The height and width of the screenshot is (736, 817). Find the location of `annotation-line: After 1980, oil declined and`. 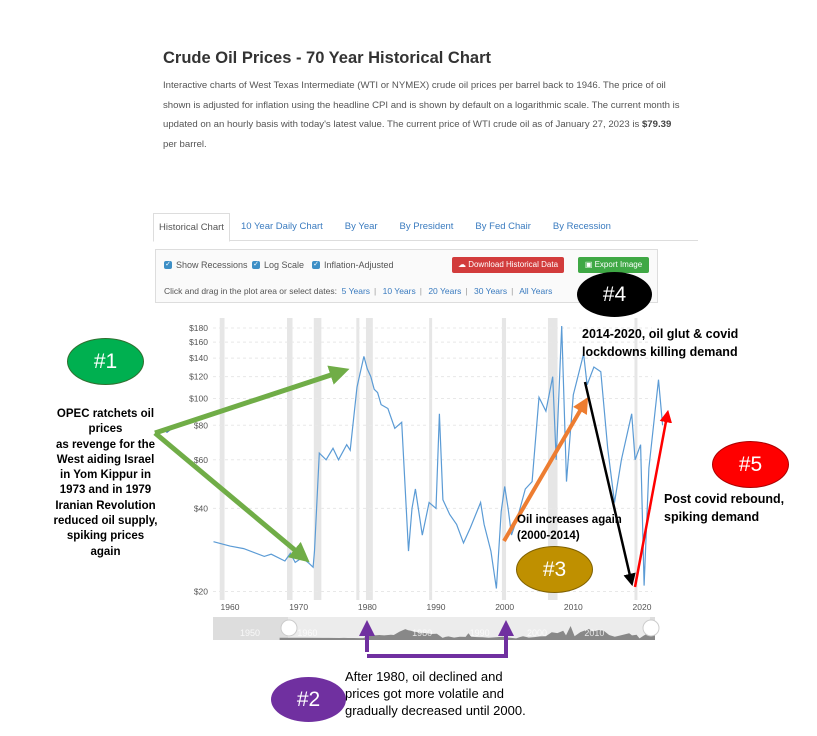

annotation-line: After 1980, oil declined and is located at coordinates (424, 676).